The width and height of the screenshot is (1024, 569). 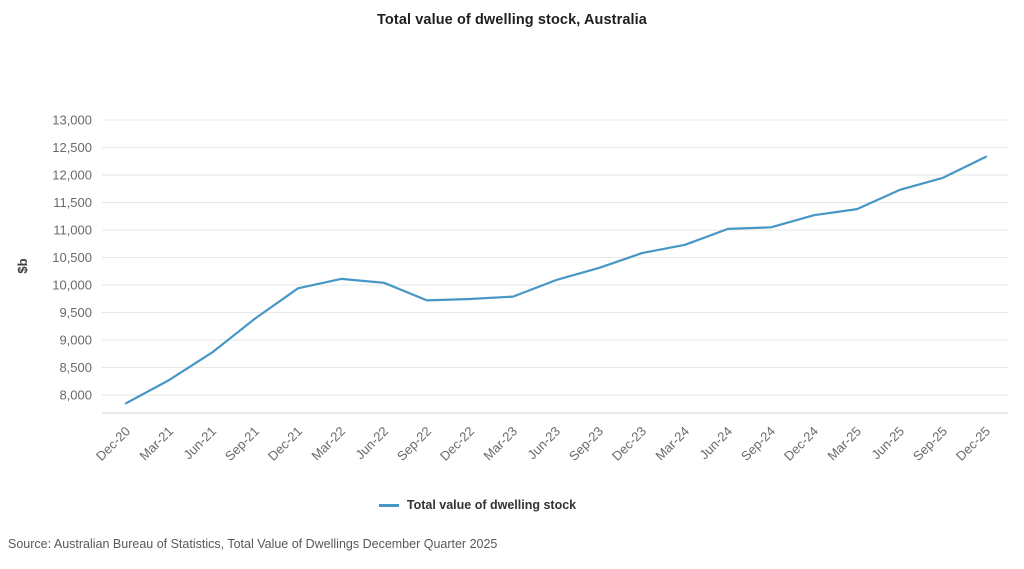 I want to click on y-tick-label: 10,000, so click(x=72, y=285).